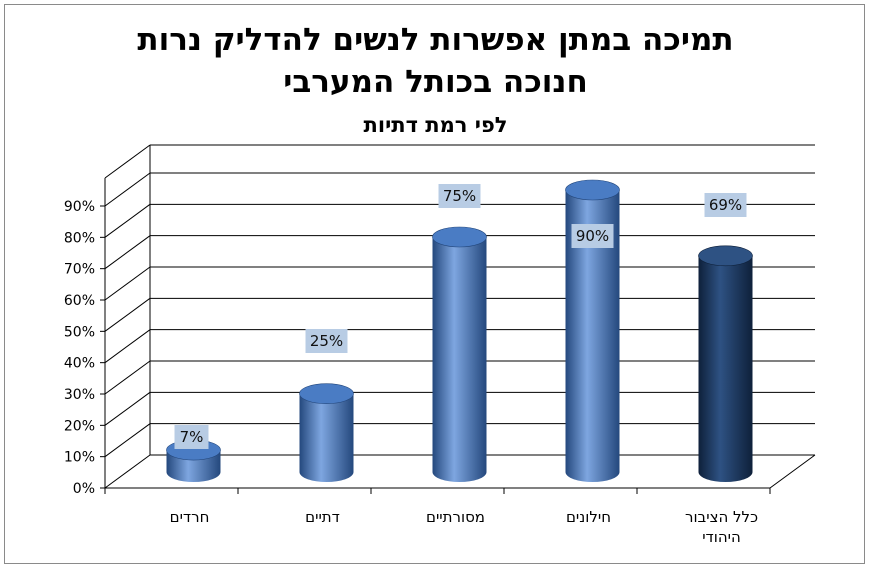 Image resolution: width=871 pixels, height=570 pixels. I want to click on y-tick-label: 20%, so click(79, 426).